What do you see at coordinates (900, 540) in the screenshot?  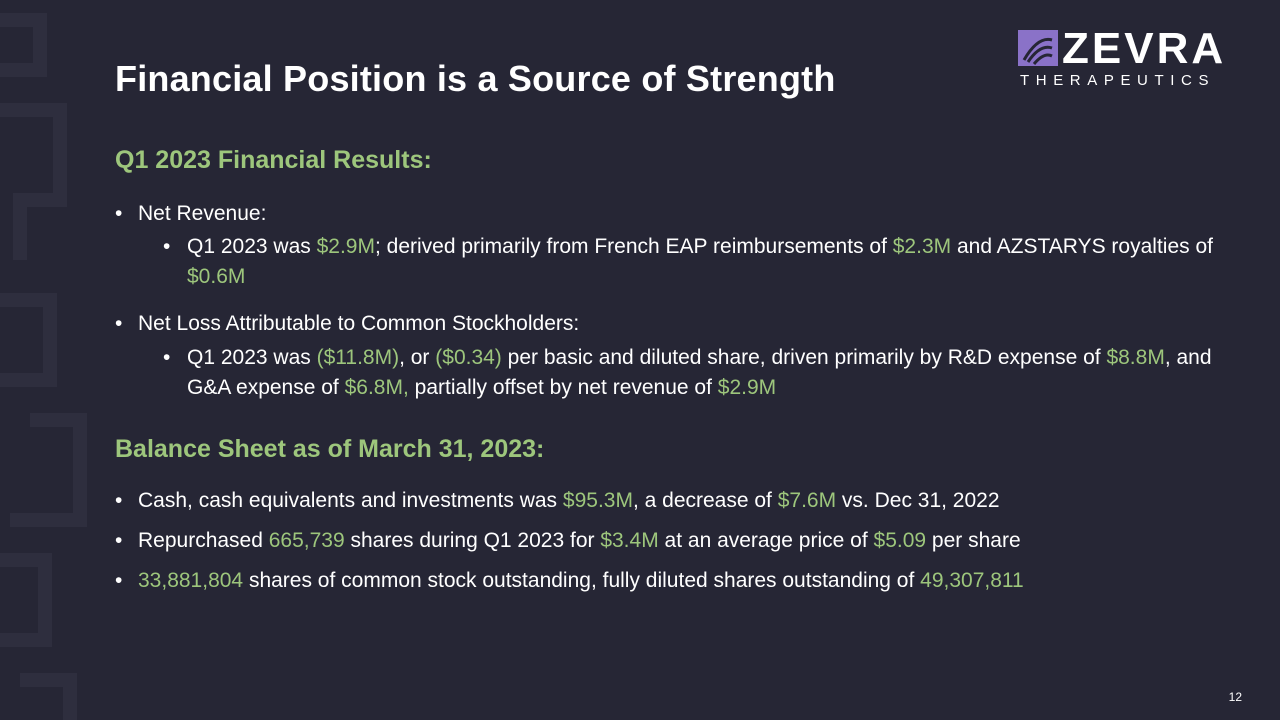 I see `average-price-value: $5.09` at bounding box center [900, 540].